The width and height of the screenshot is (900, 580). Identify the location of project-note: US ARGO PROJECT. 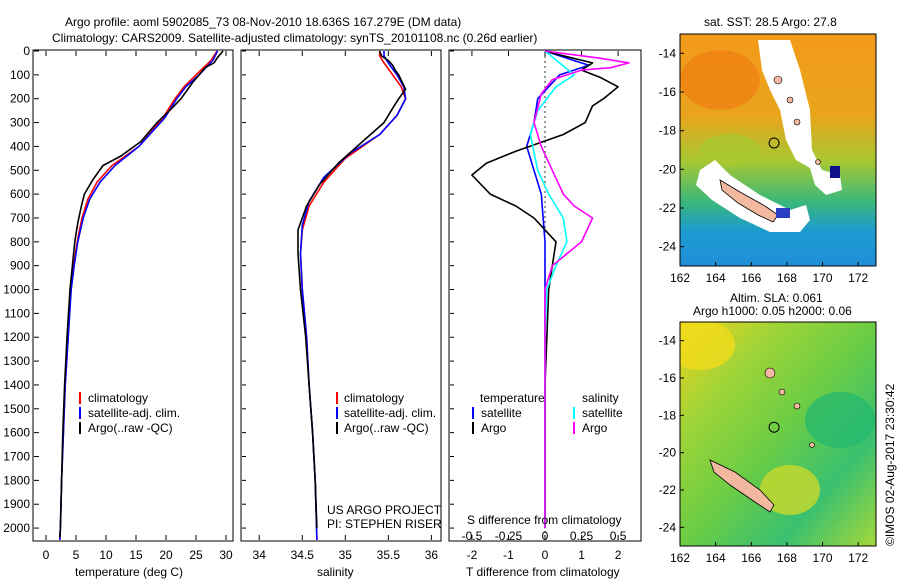
(384, 510).